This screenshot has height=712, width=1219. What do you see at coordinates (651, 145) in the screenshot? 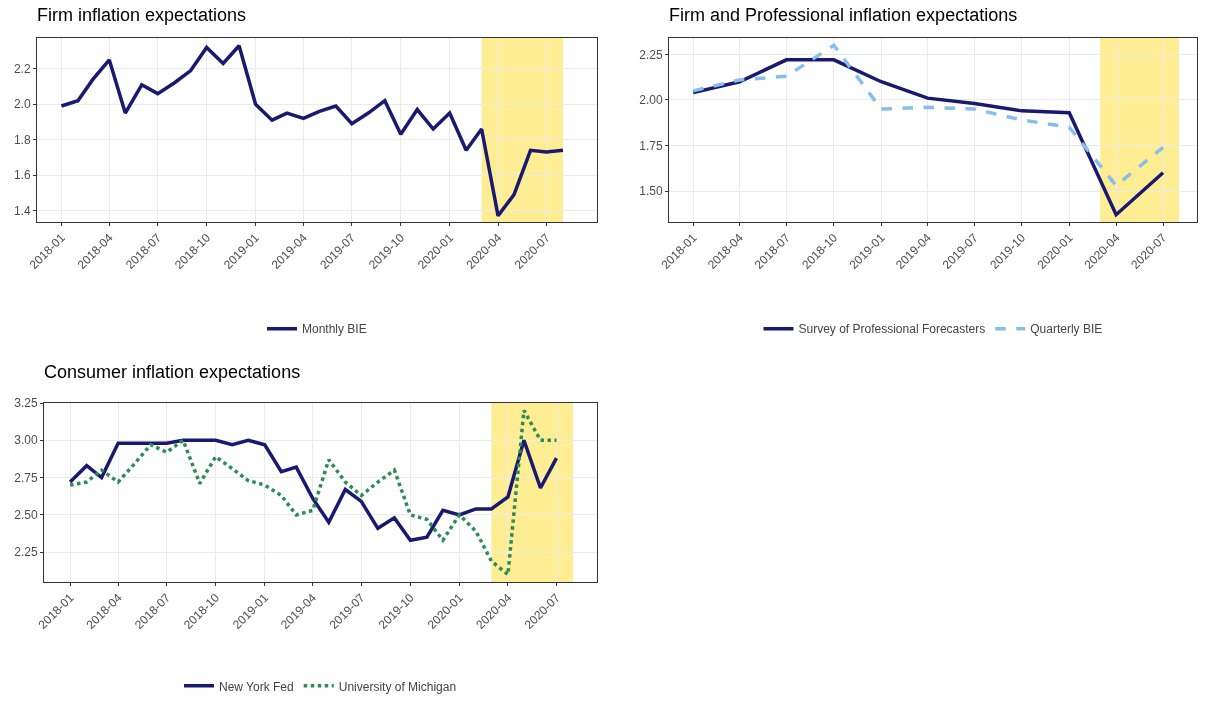
I see `y-tick-label: 1.75` at bounding box center [651, 145].